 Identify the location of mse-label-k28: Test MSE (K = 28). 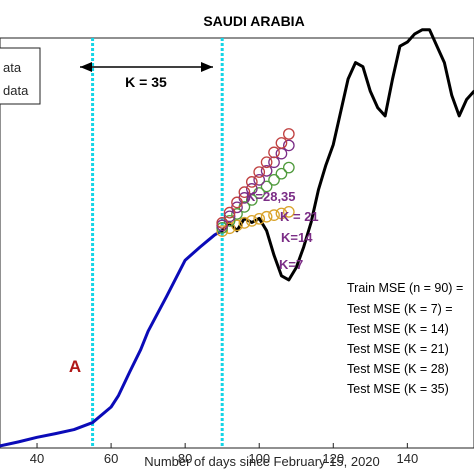
(398, 369).